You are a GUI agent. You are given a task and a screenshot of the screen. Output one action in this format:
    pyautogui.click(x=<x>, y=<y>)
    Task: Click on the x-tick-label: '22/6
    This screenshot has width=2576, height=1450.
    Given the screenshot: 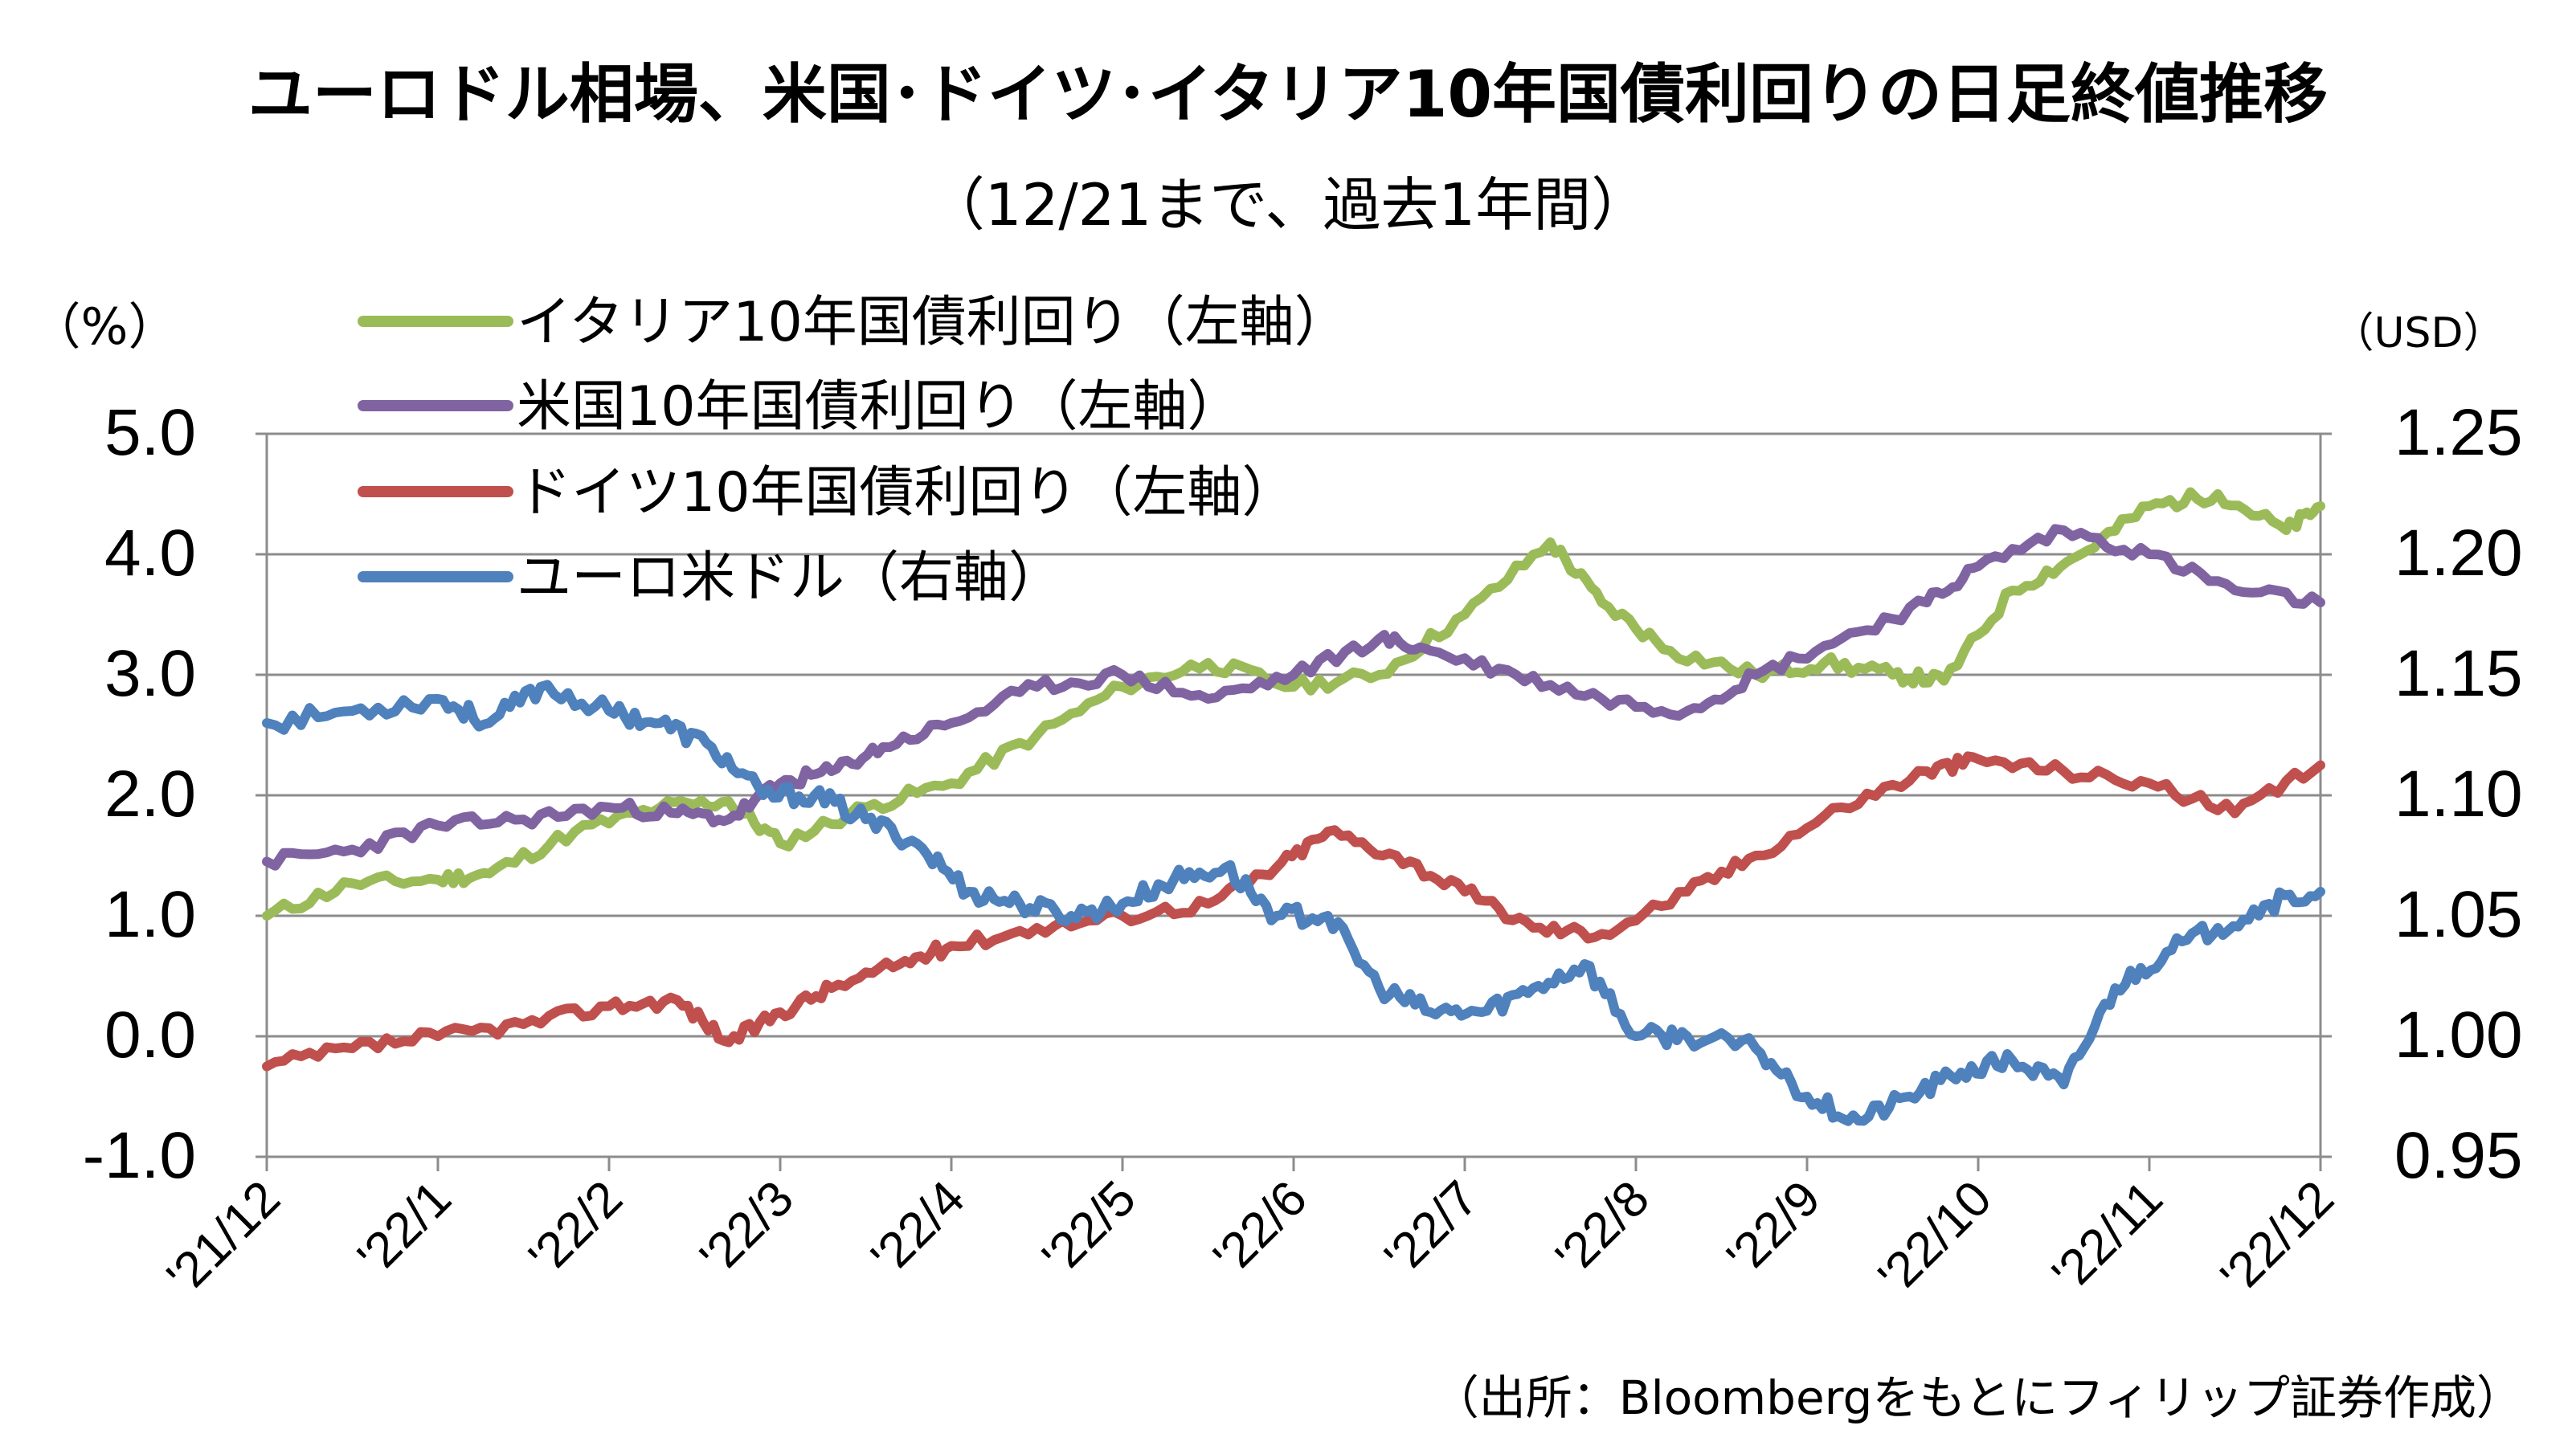 What is the action you would take?
    pyautogui.click(x=1260, y=1227)
    